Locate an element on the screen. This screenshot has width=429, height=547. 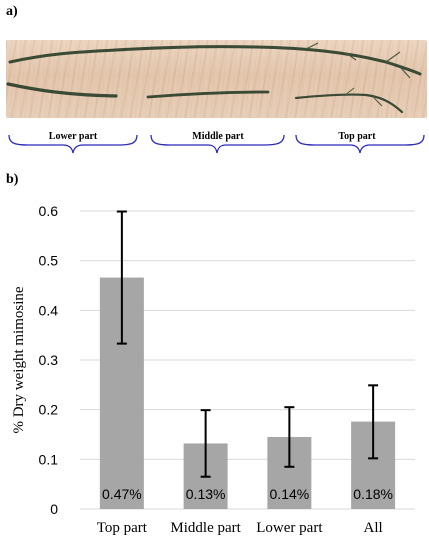
brace-lower is located at coordinates (73, 144).